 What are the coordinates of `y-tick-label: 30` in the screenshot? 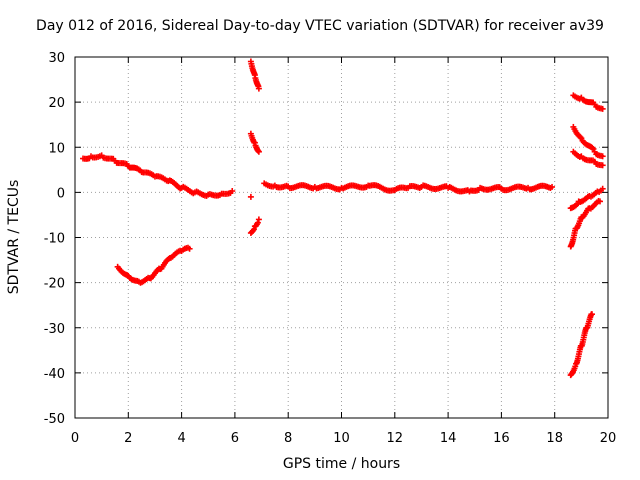 It's located at (56, 58).